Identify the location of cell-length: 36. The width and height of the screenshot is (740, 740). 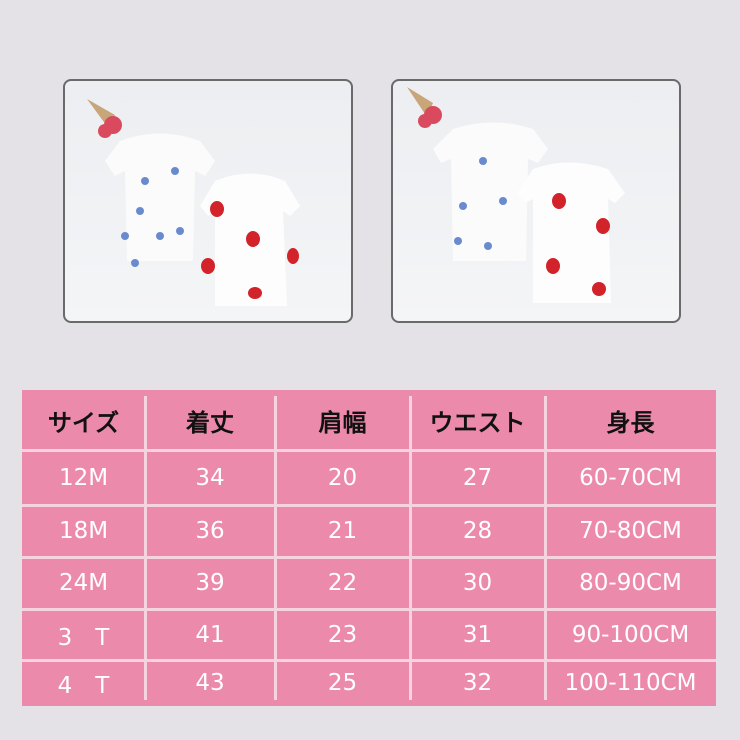
(210, 531).